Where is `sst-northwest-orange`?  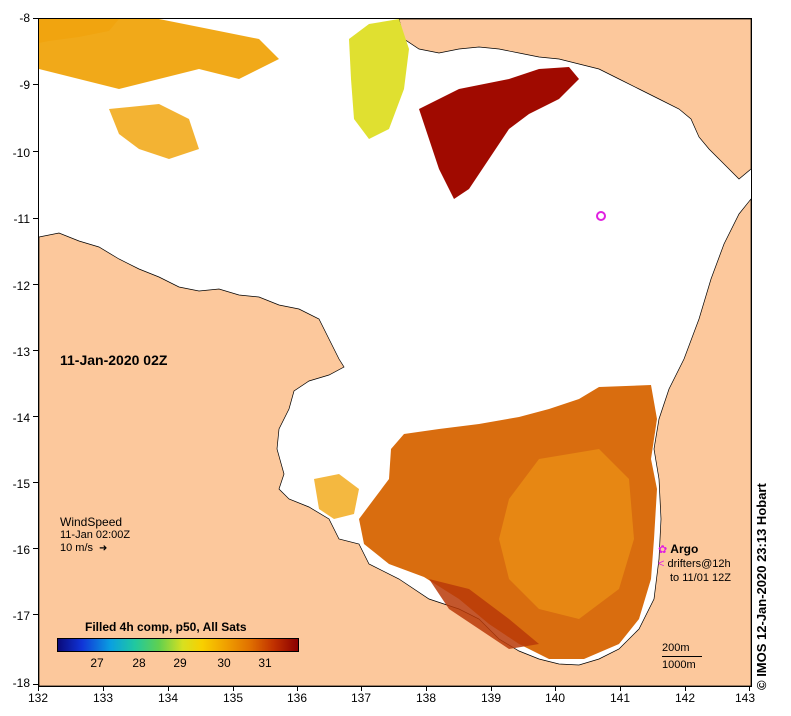 sst-northwest-orange is located at coordinates (159, 54).